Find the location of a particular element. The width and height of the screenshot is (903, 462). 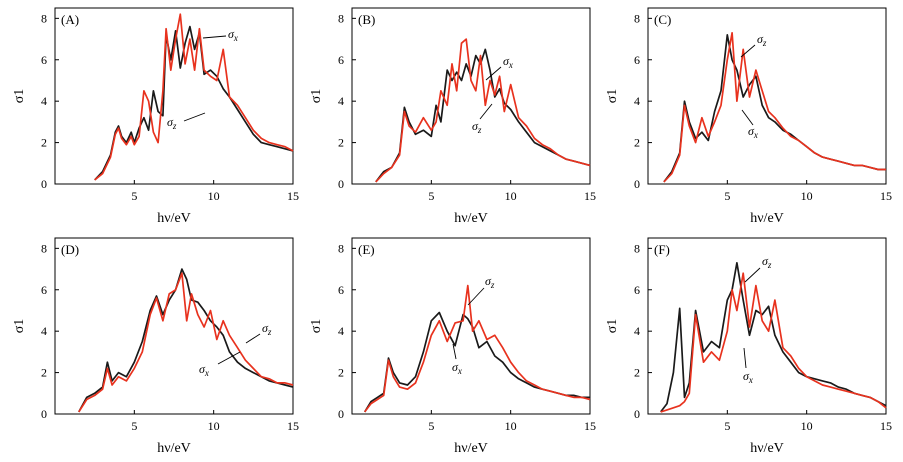

panel-f-xtick-label: 5 is located at coordinates (727, 426).